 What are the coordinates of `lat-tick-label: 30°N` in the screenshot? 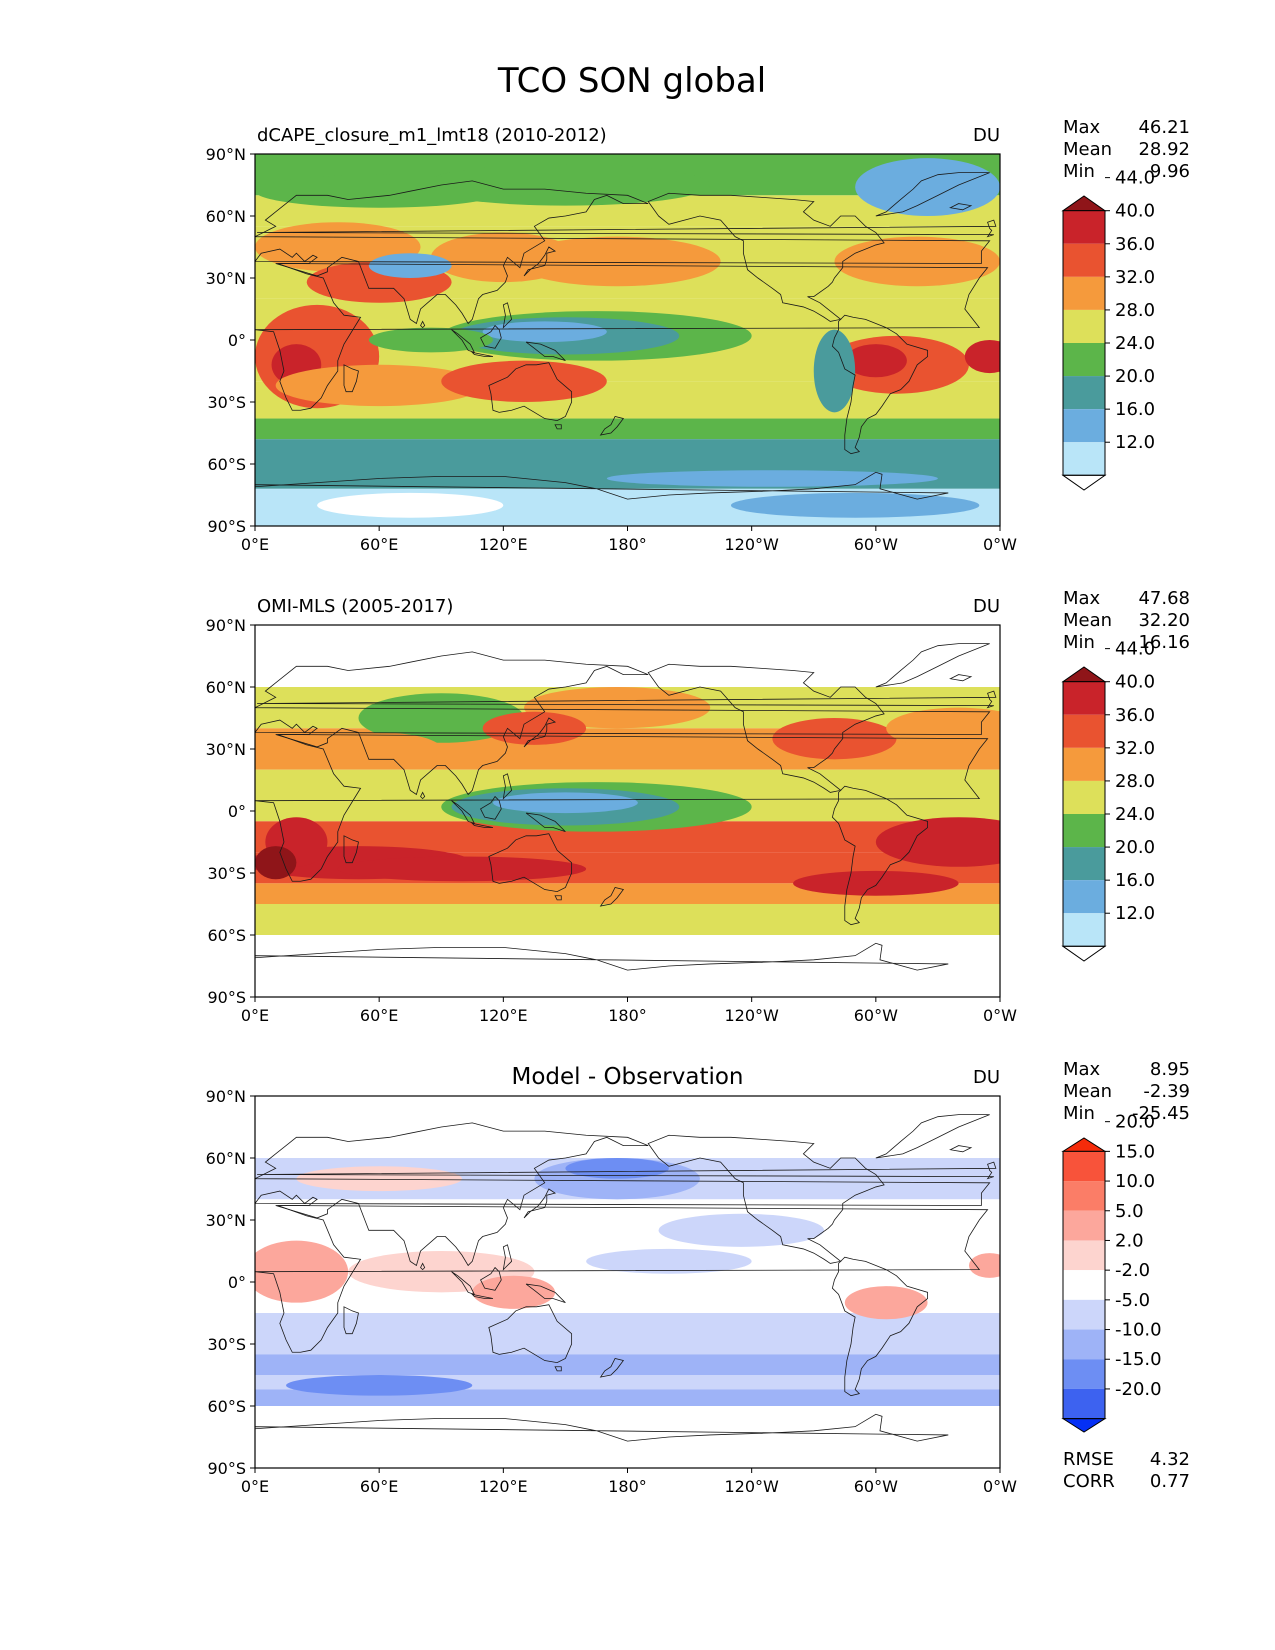 It's located at (226, 278).